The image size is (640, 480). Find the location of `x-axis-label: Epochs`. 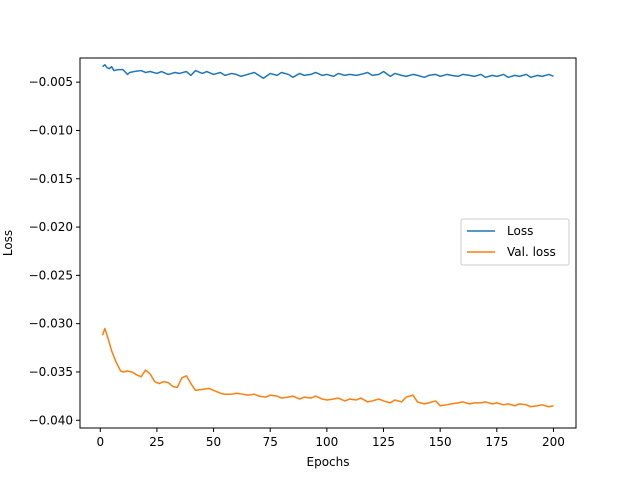

x-axis-label: Epochs is located at coordinates (328, 462).